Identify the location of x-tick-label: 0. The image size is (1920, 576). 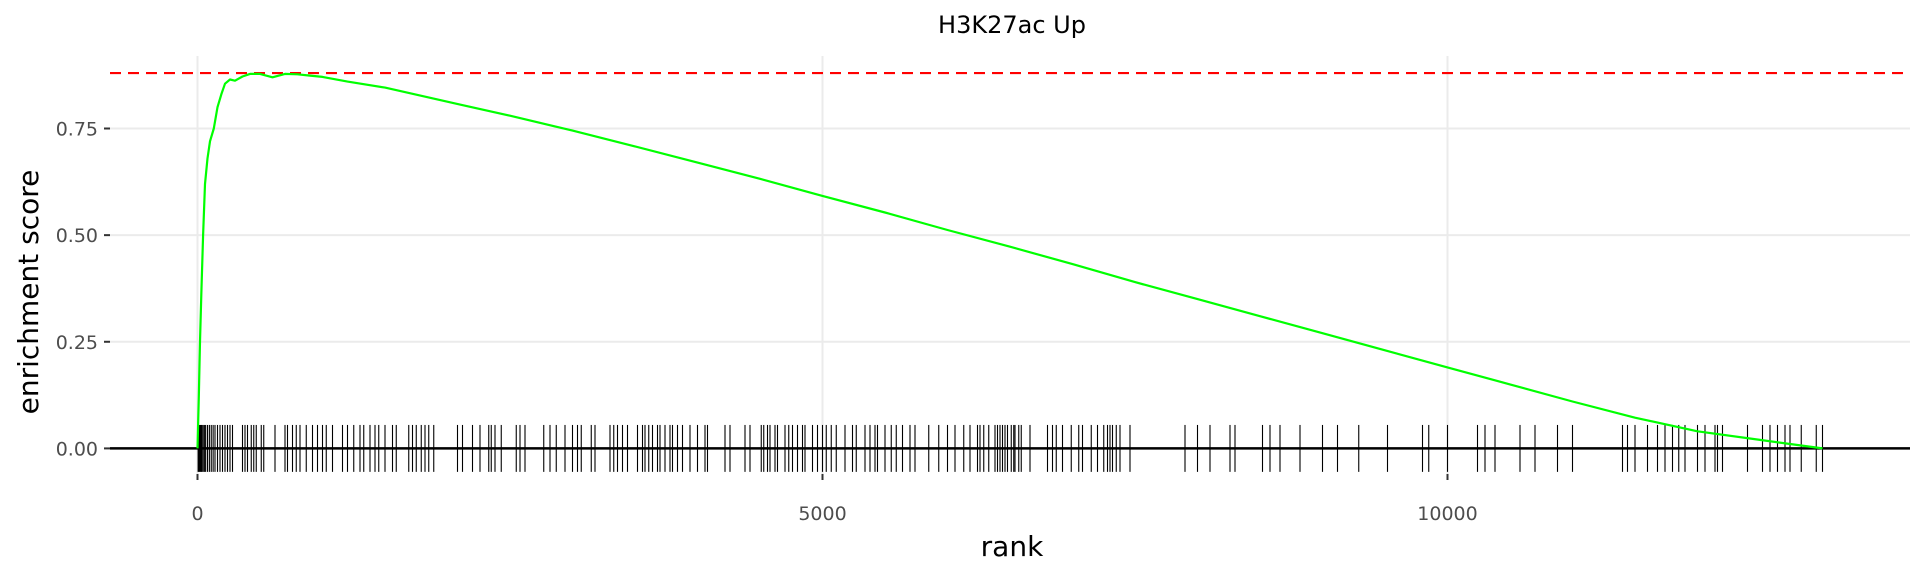
(197, 514).